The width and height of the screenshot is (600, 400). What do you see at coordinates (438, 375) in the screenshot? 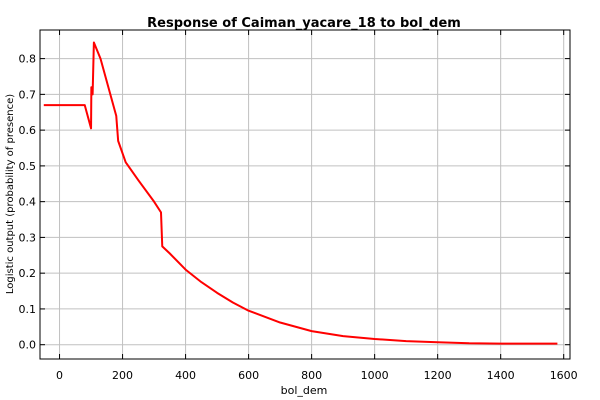
I see `x-tick-label: 1200` at bounding box center [438, 375].